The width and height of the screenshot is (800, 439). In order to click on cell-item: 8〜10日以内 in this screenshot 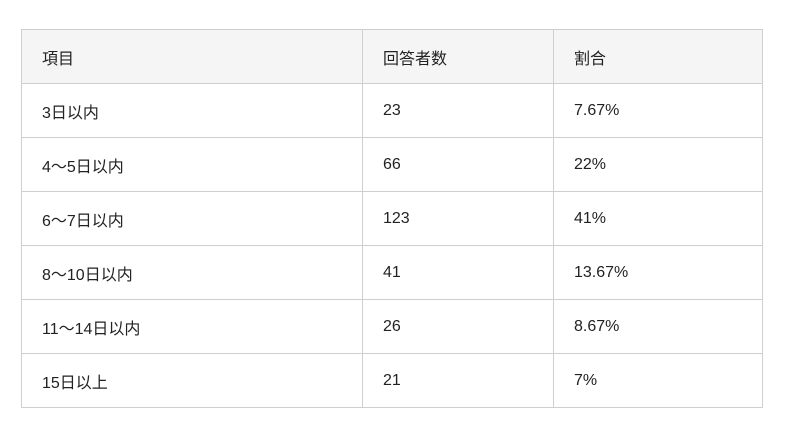, I will do `click(192, 272)`.